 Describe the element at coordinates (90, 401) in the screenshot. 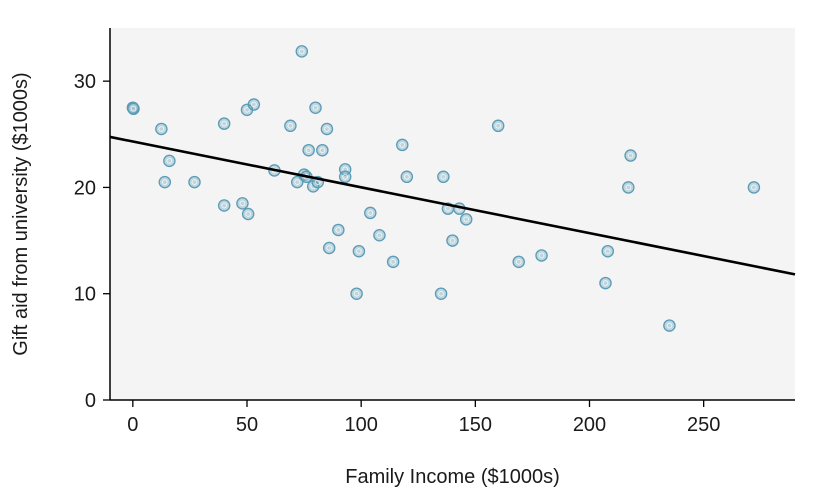

I see `y-tick-label: 0` at that location.